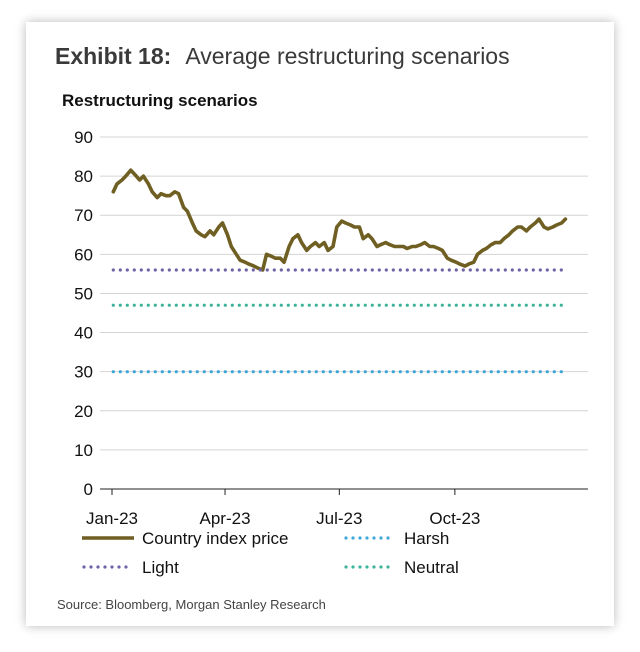 This screenshot has height=652, width=640. I want to click on x-tick-label: Oct-23, so click(454, 518).